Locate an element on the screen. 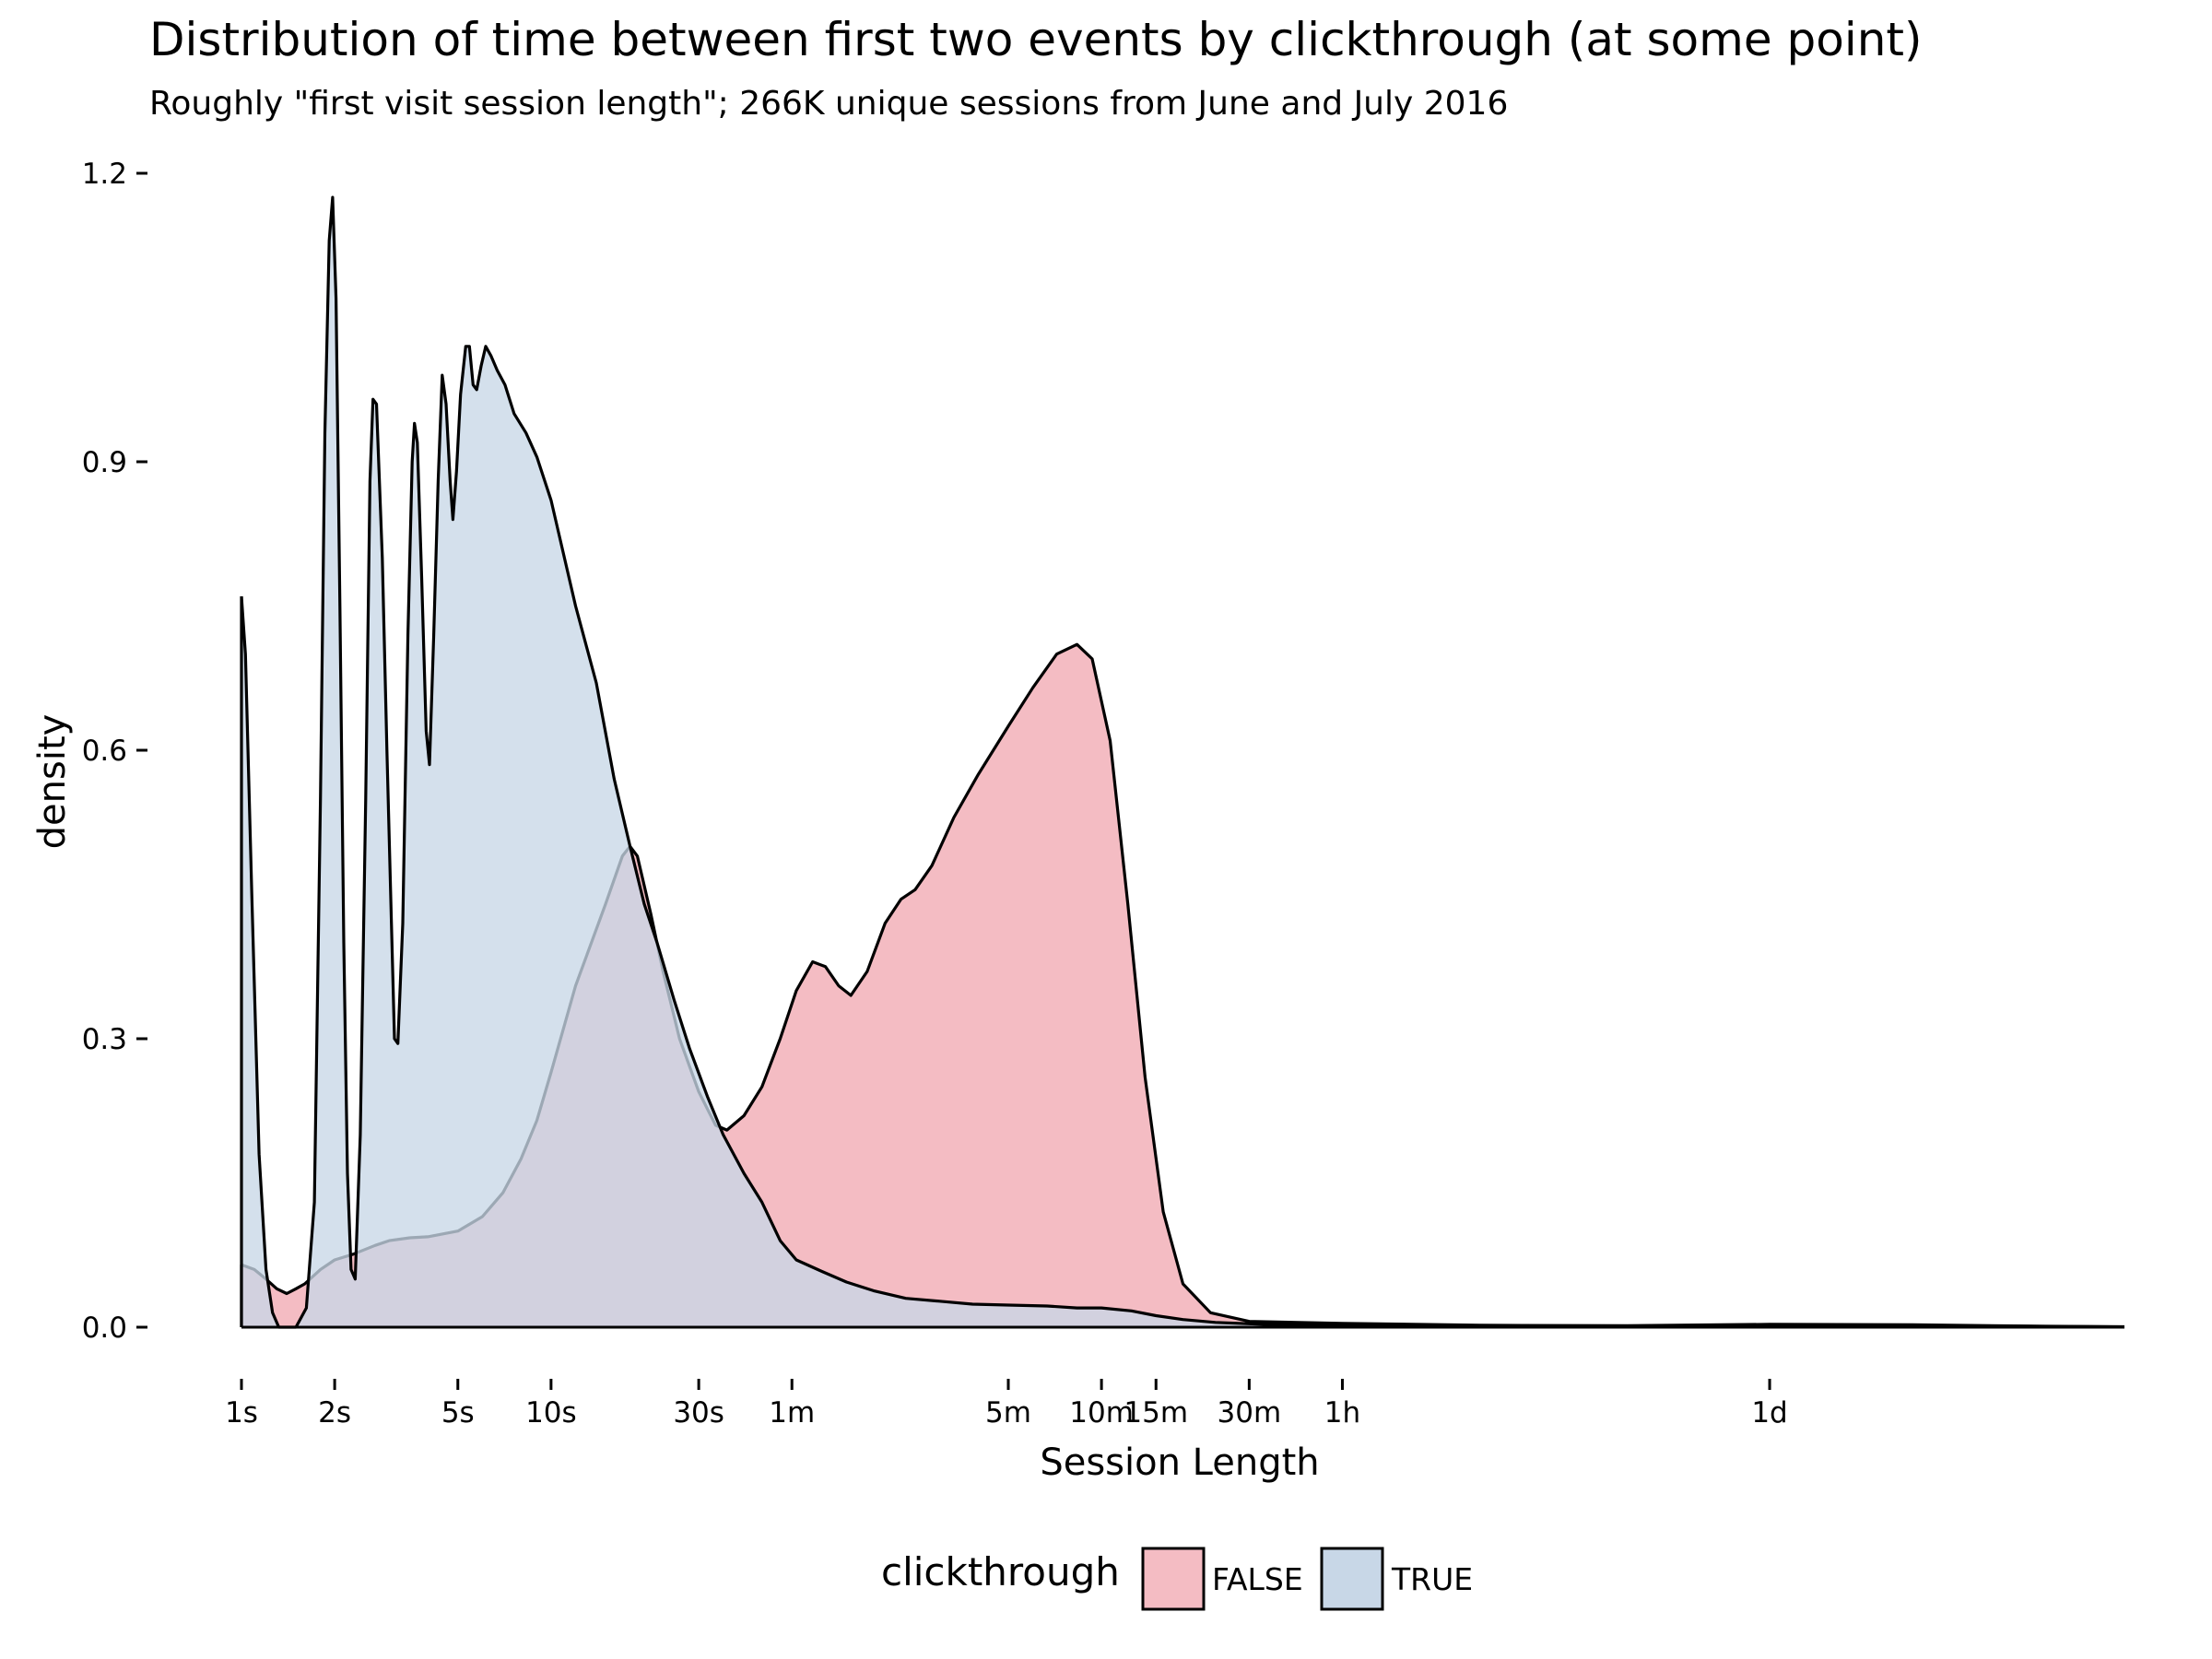 This screenshot has width=2212, height=1659. x-tick-label: 1m is located at coordinates (792, 1413).